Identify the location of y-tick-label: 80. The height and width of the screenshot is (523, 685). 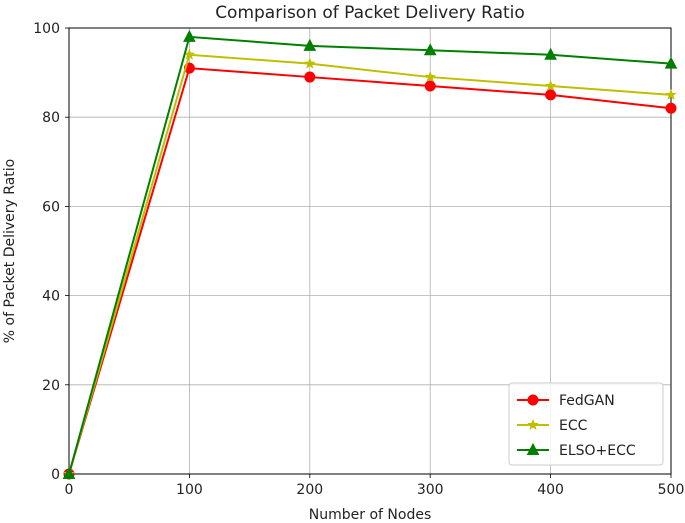
(51, 118).